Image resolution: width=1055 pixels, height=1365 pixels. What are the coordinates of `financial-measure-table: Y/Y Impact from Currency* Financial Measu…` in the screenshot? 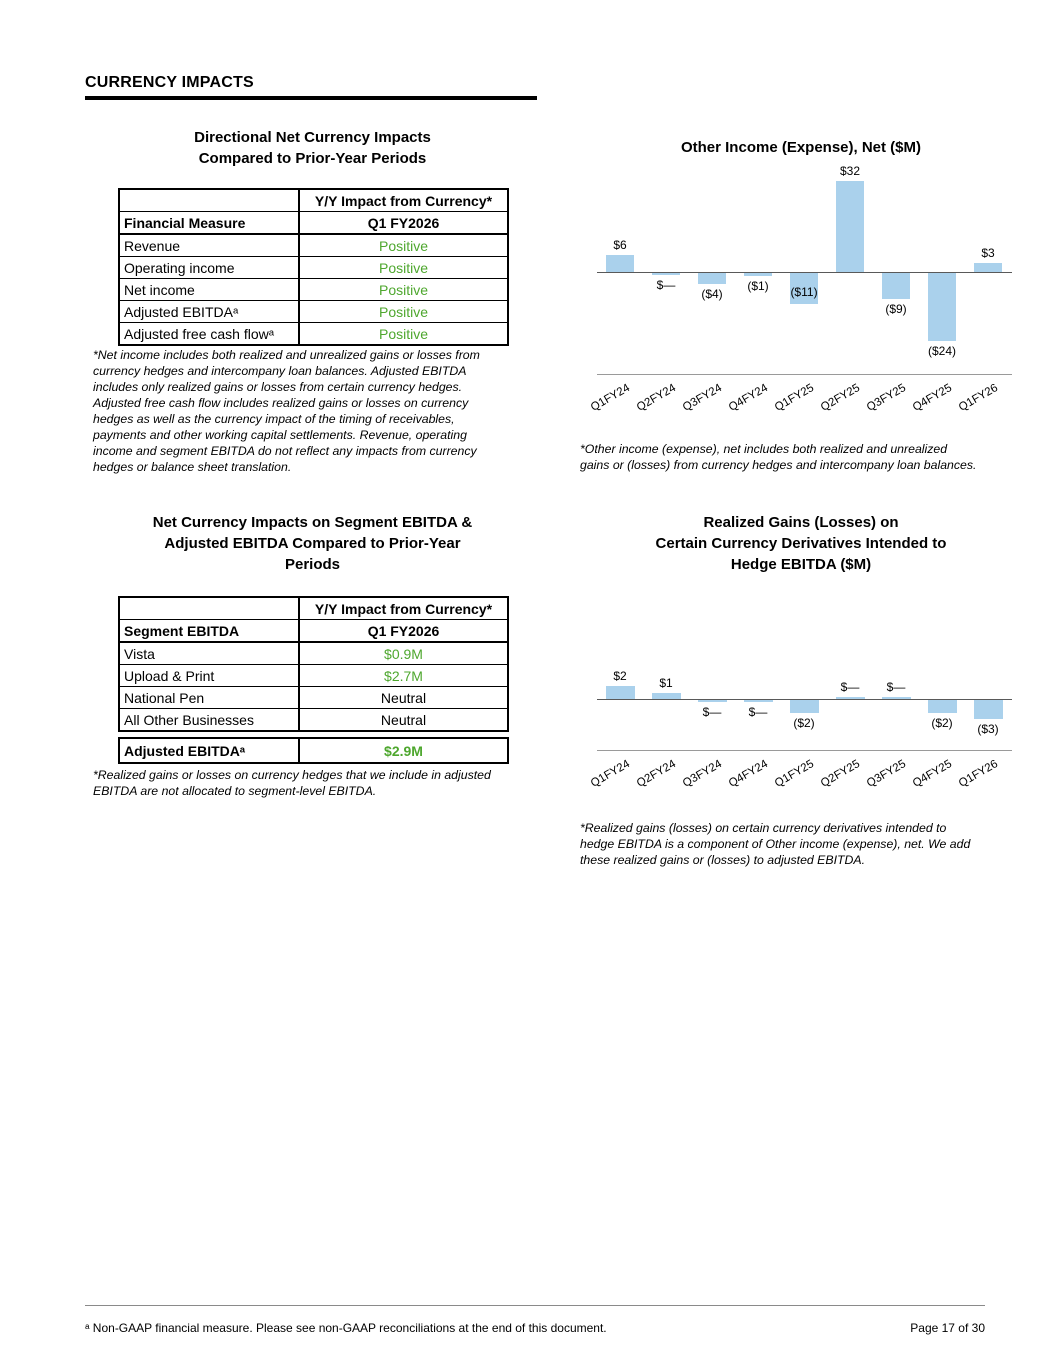 It's located at (313, 267).